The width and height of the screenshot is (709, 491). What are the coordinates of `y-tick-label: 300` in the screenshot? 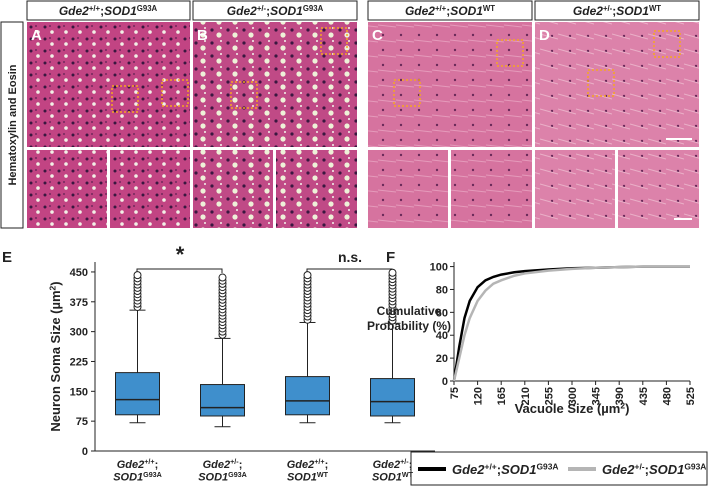 It's located at (79, 333).